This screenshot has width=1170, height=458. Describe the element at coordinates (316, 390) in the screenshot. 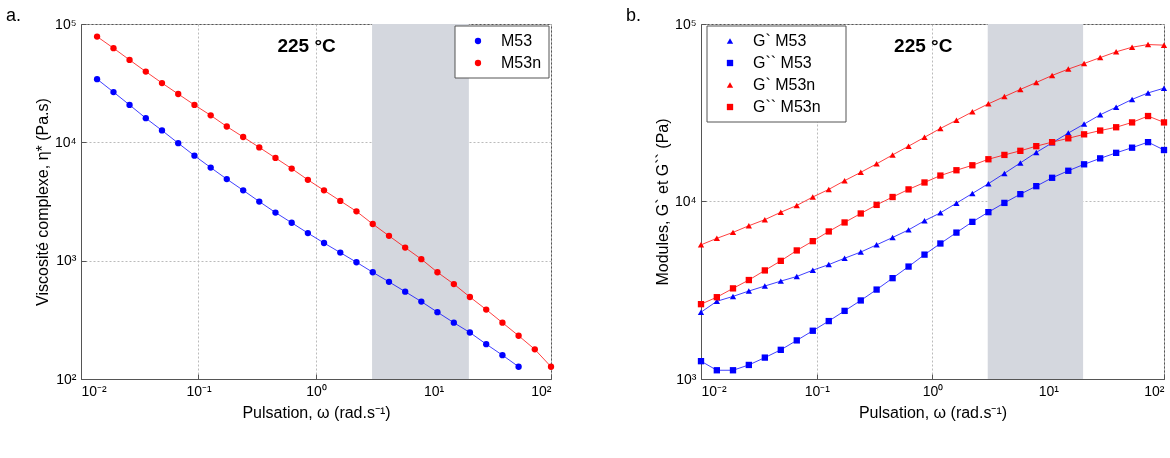

I see `x-tick-label: 10⁰` at that location.